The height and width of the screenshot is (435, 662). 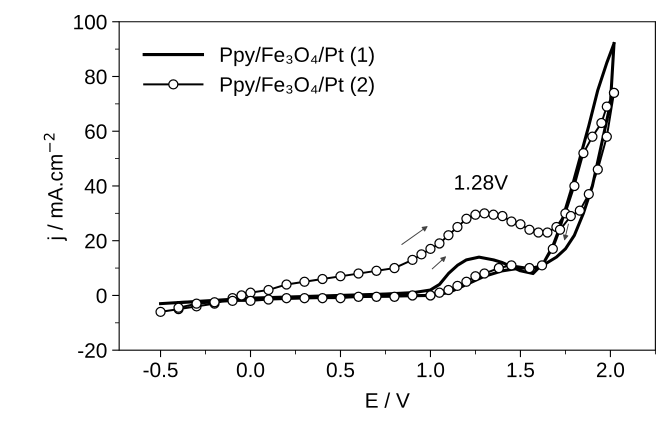 What do you see at coordinates (96, 76) in the screenshot?
I see `y-tick-label: 80` at bounding box center [96, 76].